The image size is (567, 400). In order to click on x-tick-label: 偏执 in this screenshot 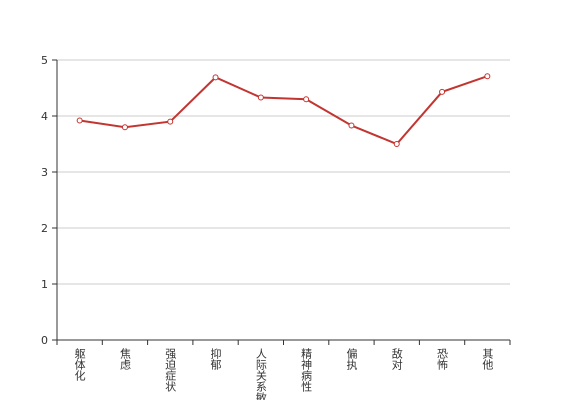, I will do `click(351, 359)`.